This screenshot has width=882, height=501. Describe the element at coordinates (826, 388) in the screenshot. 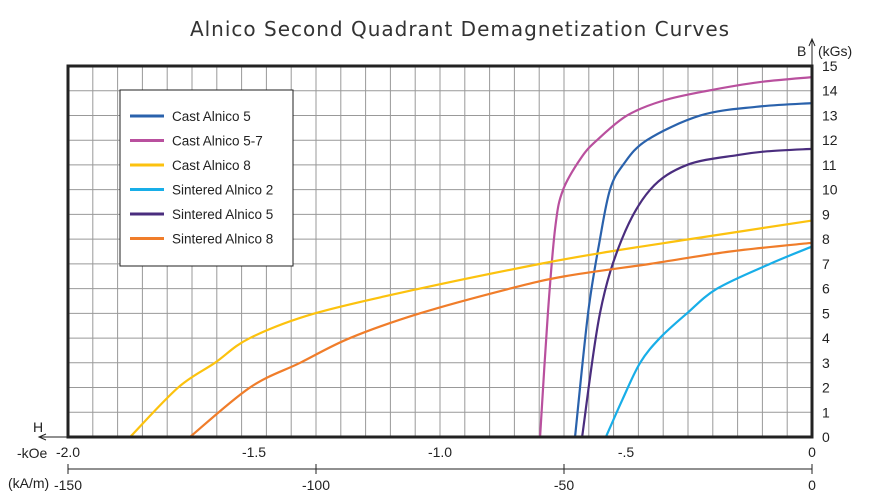

I see `y-tick-label: 2` at that location.